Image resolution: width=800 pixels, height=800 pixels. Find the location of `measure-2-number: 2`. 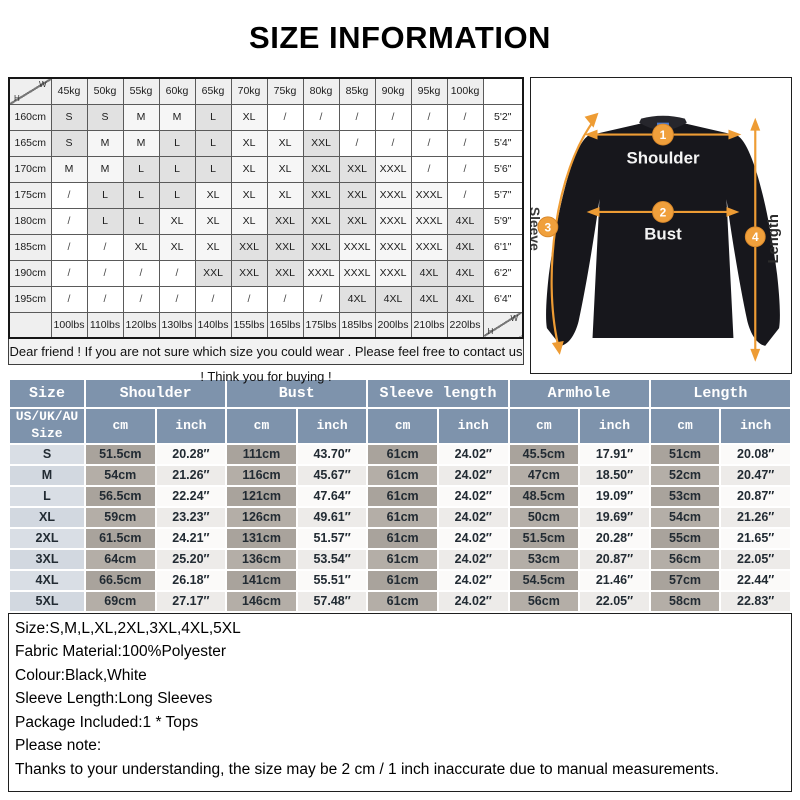

measure-2-number: 2 is located at coordinates (663, 212).